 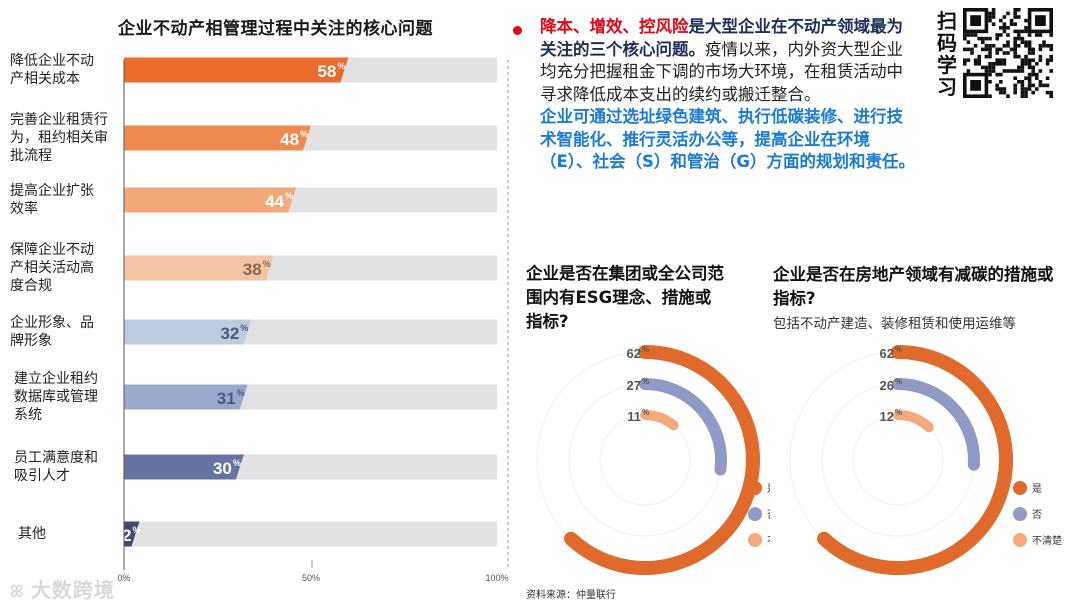 I want to click on watermark-text: 大数跨境, so click(x=72, y=590).